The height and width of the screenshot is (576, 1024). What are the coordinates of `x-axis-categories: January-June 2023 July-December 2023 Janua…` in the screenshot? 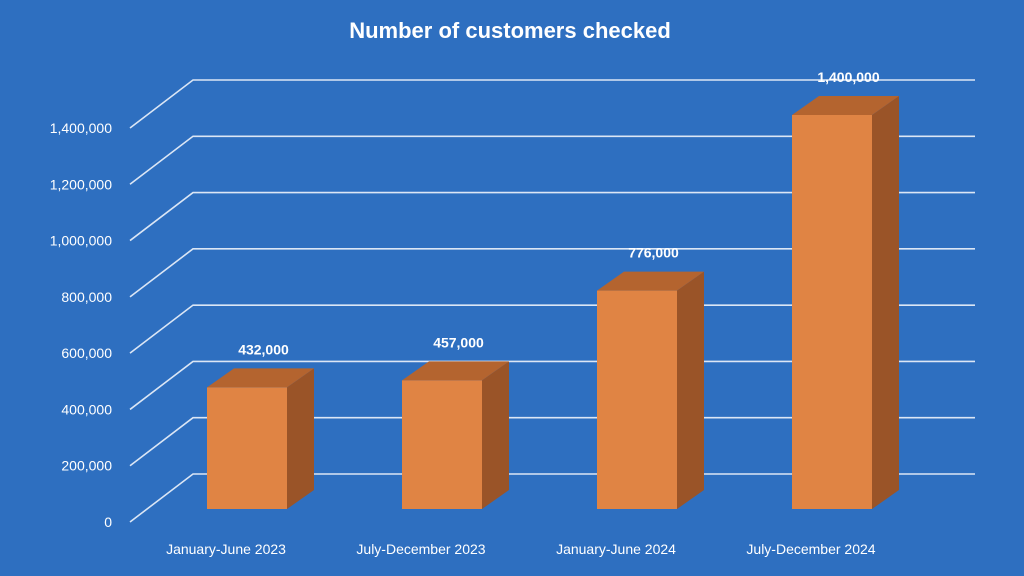 It's located at (521, 549).